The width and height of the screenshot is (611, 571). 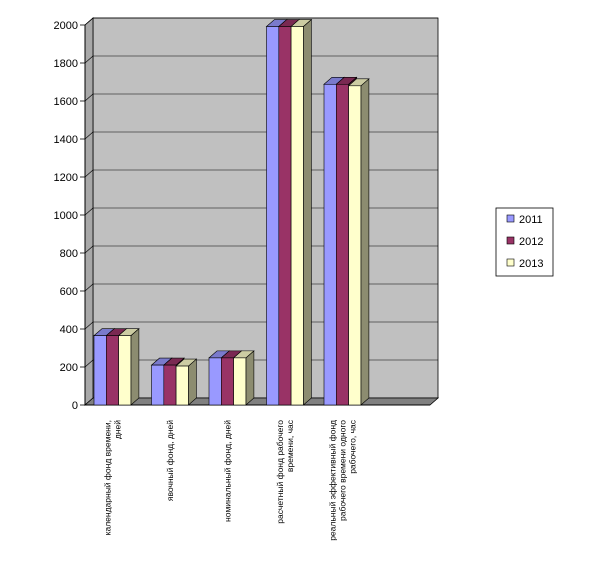 I want to click on y-axis-ticks: 0 200 400 600 800 1000 1200 1400 1600 1800 2000, so click(x=69, y=216).